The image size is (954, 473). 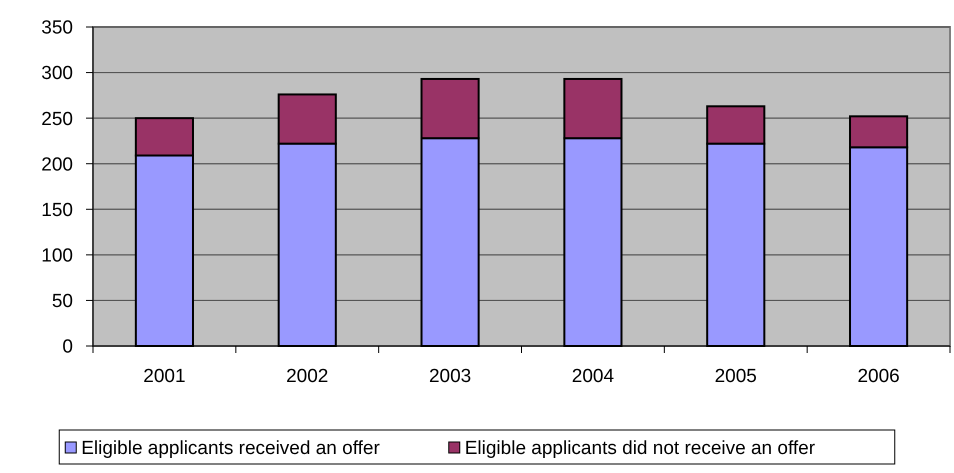 What do you see at coordinates (593, 376) in the screenshot?
I see `x-tick-label: 2004` at bounding box center [593, 376].